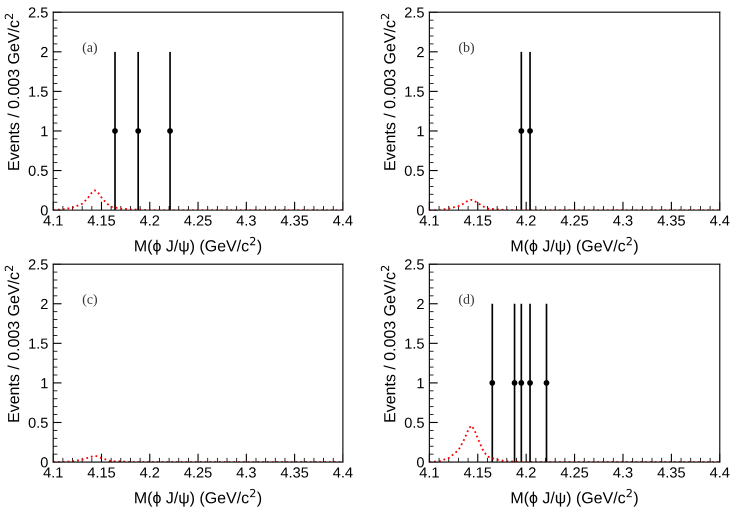 This screenshot has height=510, width=739. Describe the element at coordinates (89, 48) in the screenshot. I see `annotation: (a)` at that location.